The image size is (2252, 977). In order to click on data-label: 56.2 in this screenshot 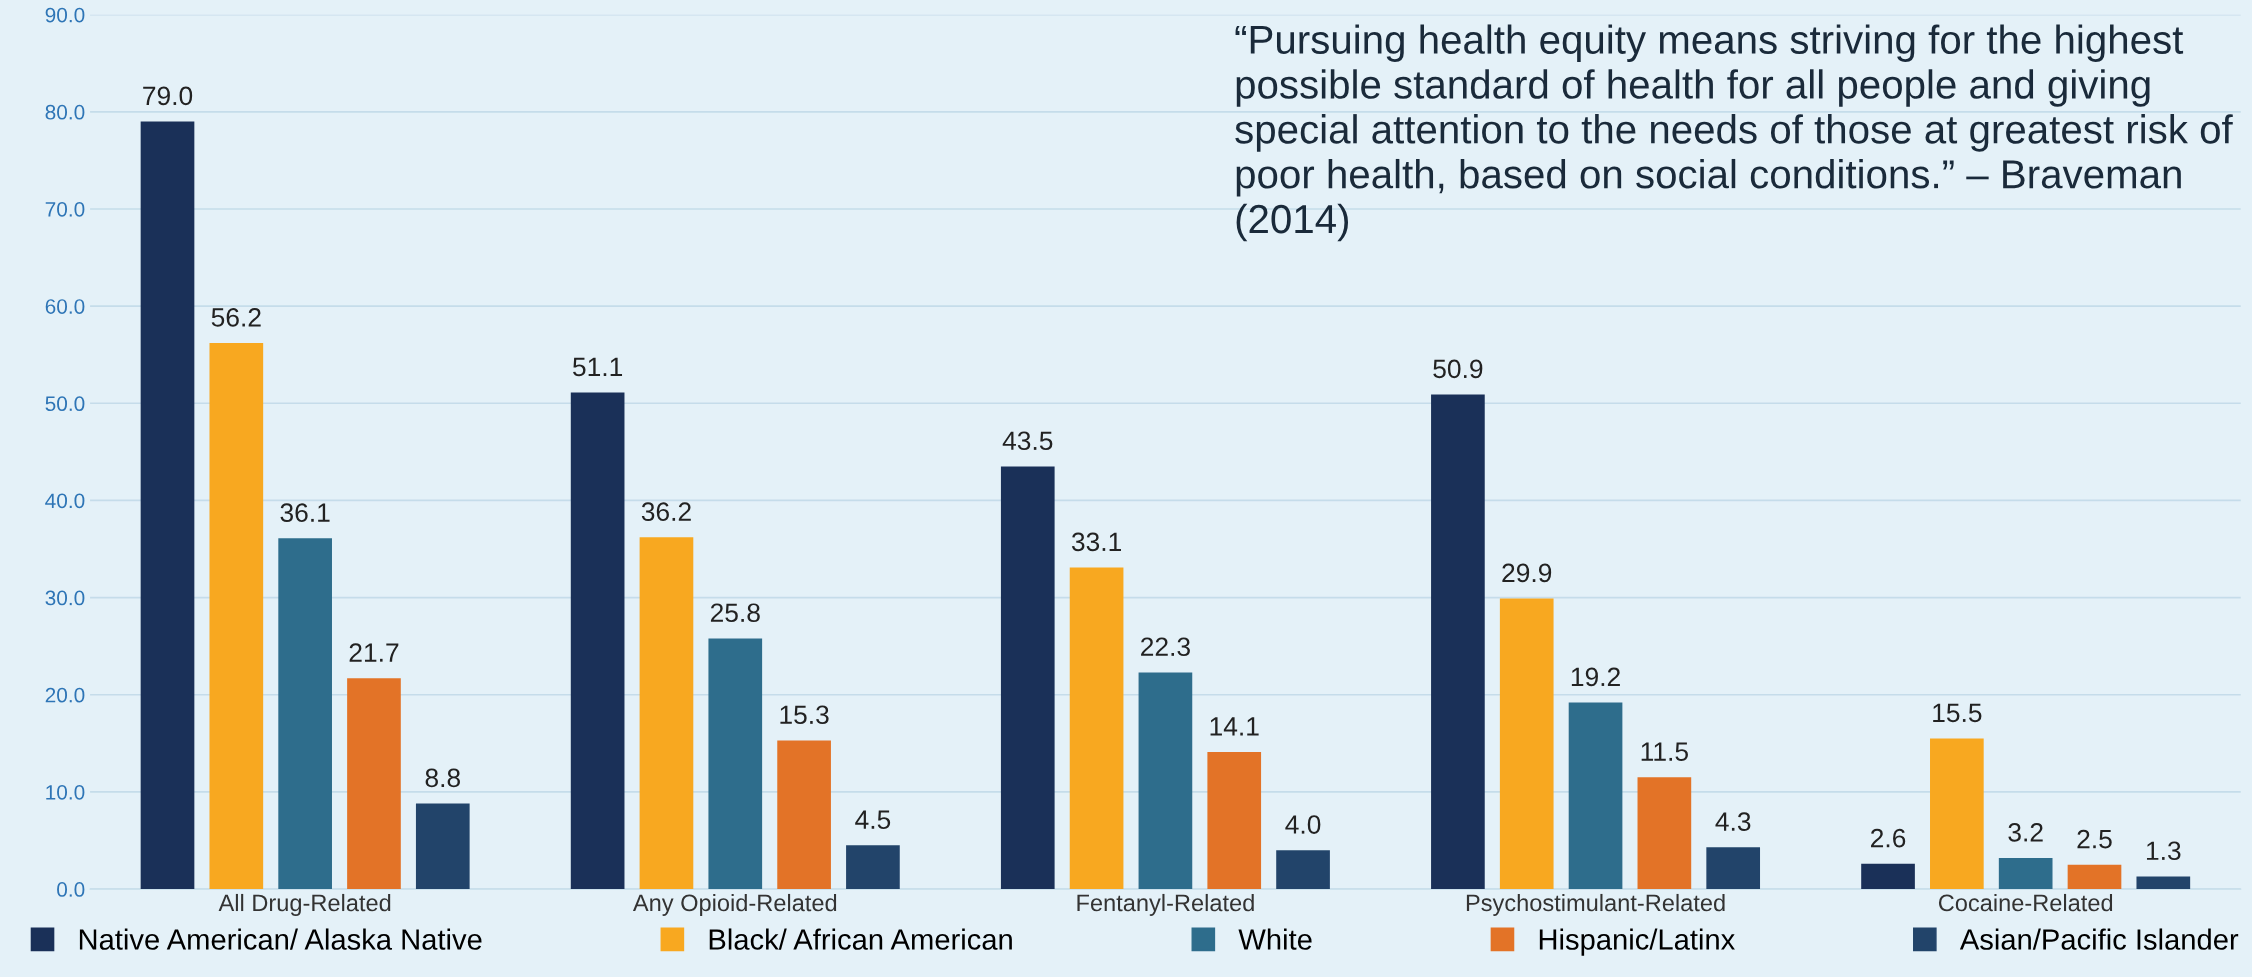, I will do `click(236, 317)`.